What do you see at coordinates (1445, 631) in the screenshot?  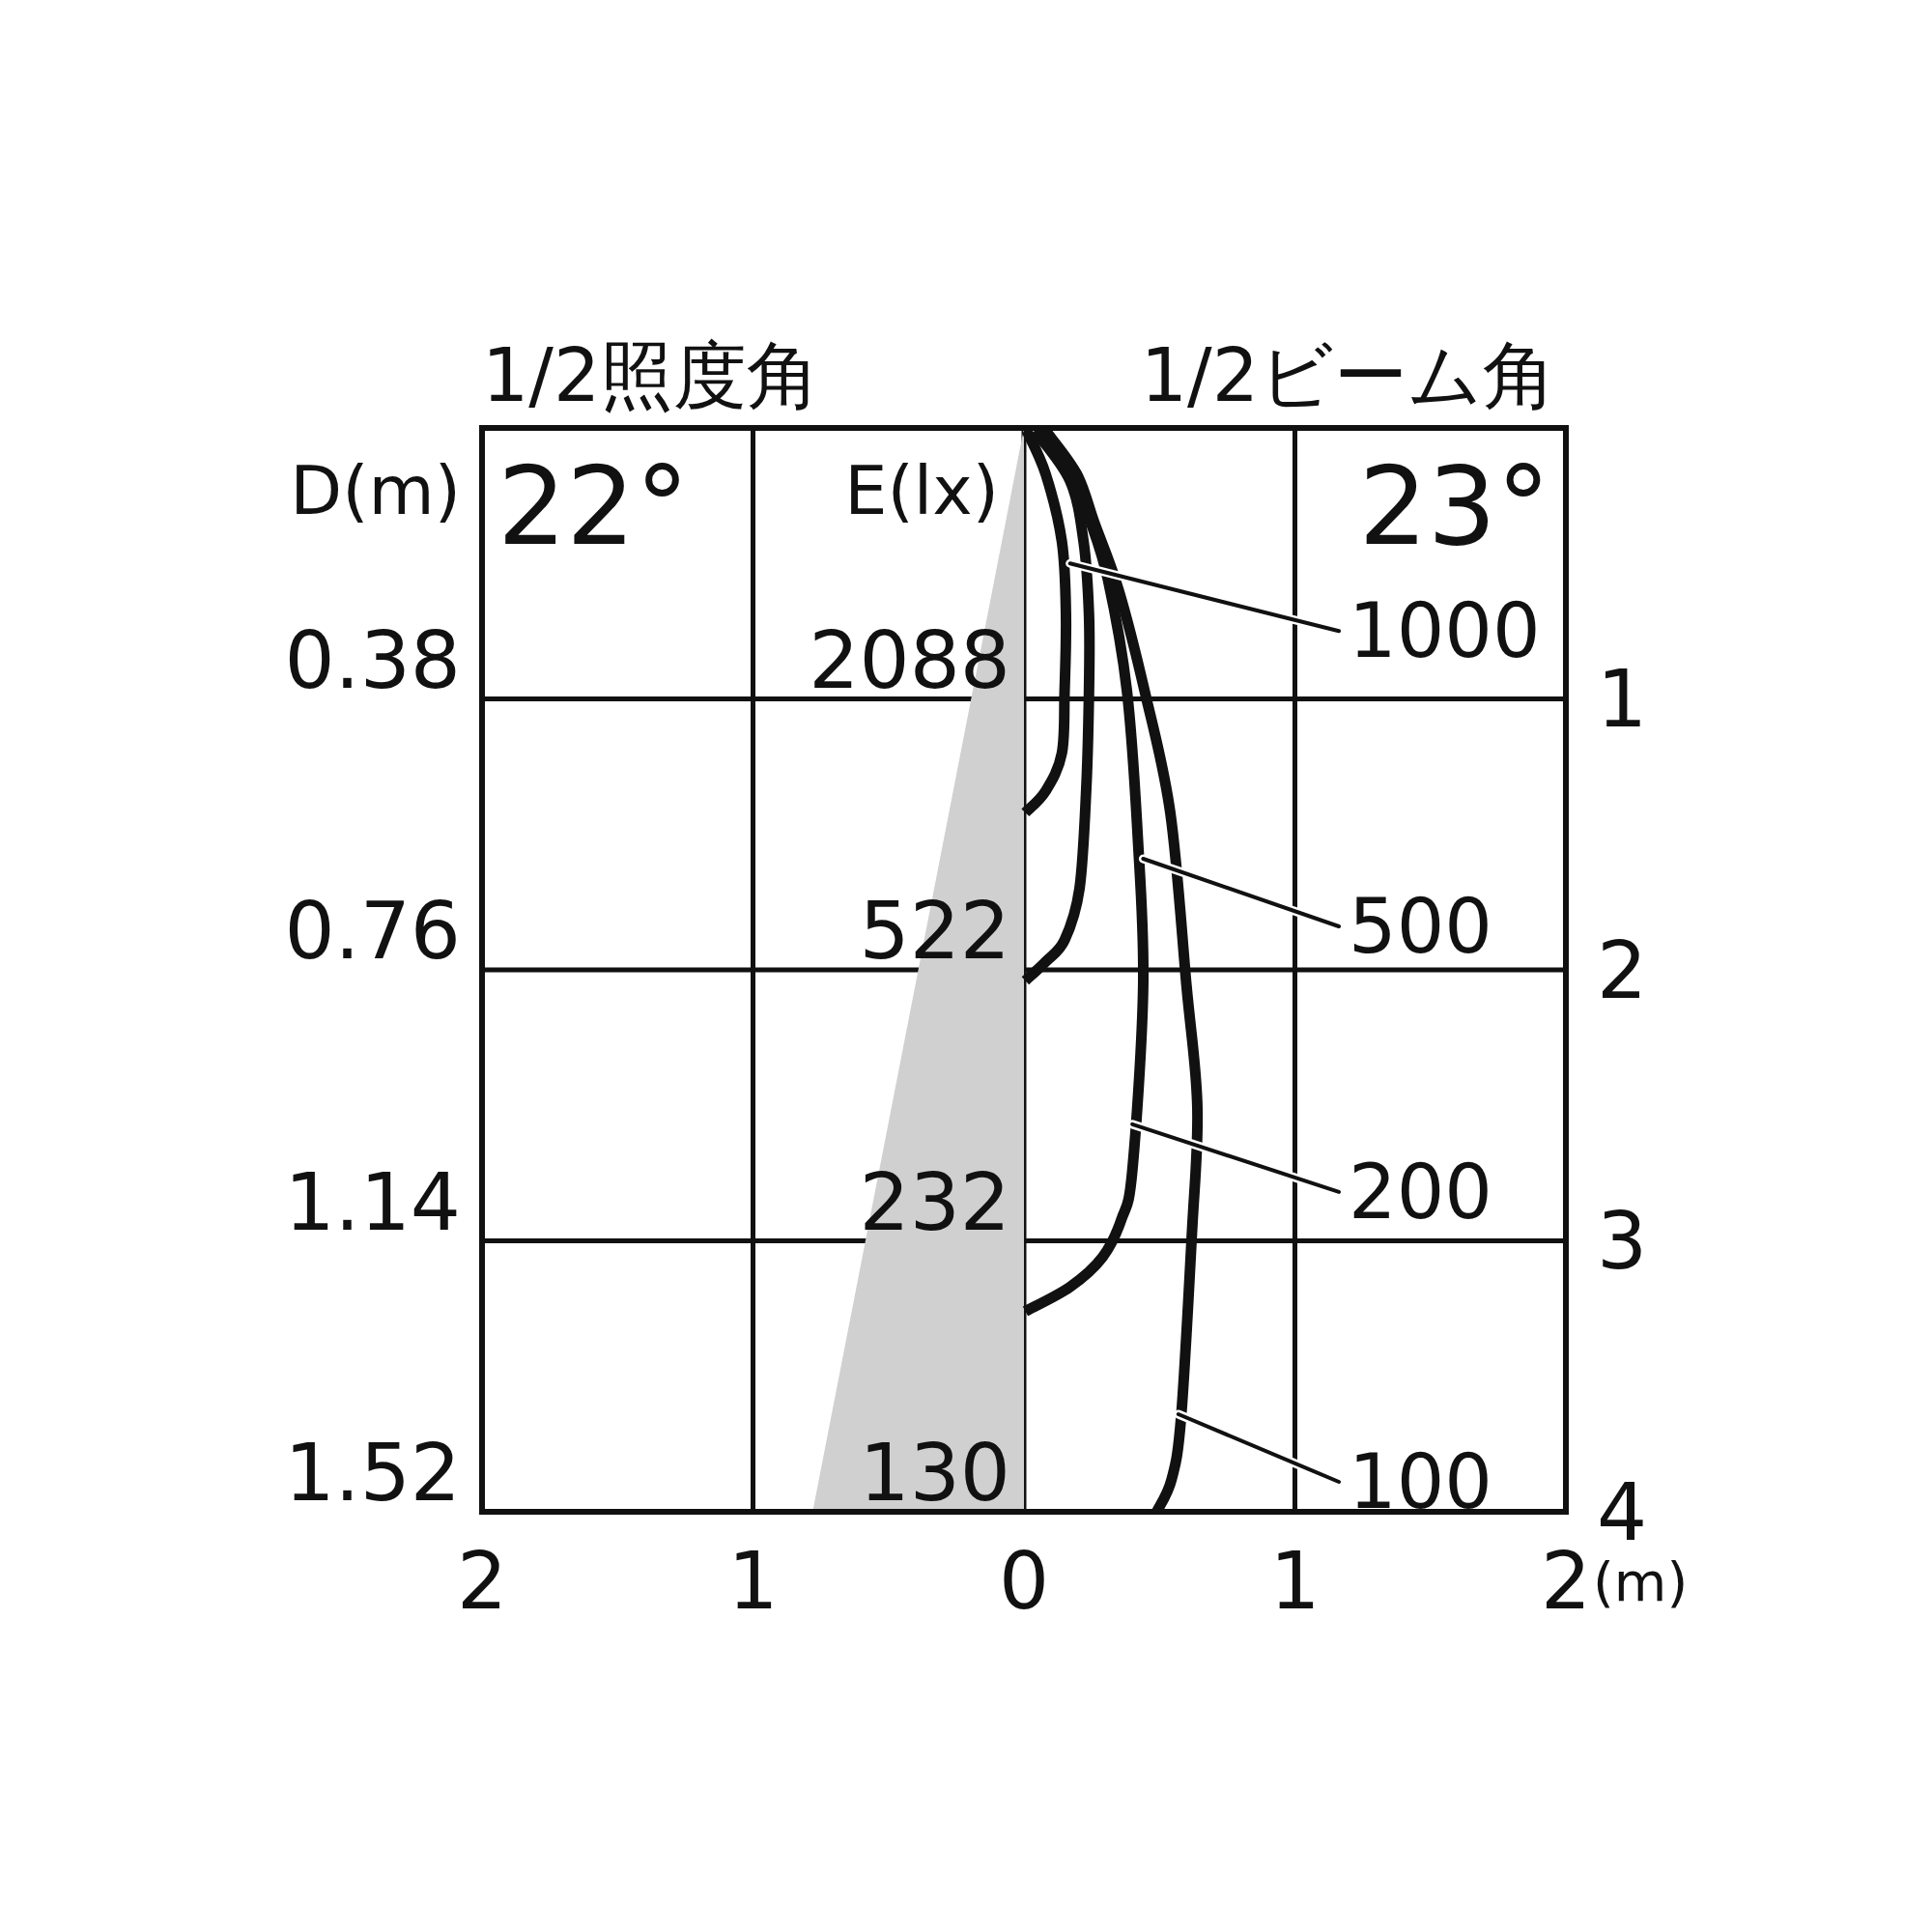 I see `annotation: 1000` at bounding box center [1445, 631].